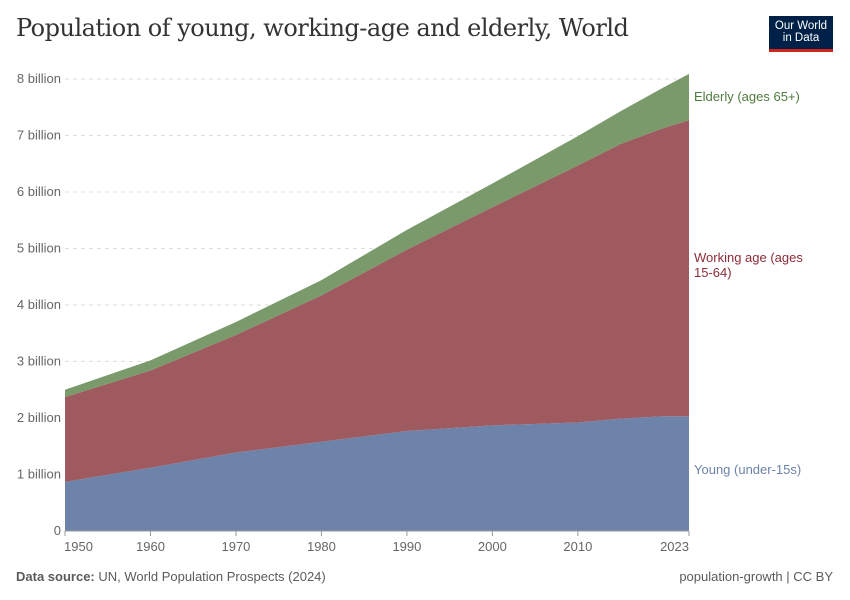 This screenshot has height=600, width=850. Describe the element at coordinates (577, 546) in the screenshot. I see `x-tick-label: 2010` at that location.